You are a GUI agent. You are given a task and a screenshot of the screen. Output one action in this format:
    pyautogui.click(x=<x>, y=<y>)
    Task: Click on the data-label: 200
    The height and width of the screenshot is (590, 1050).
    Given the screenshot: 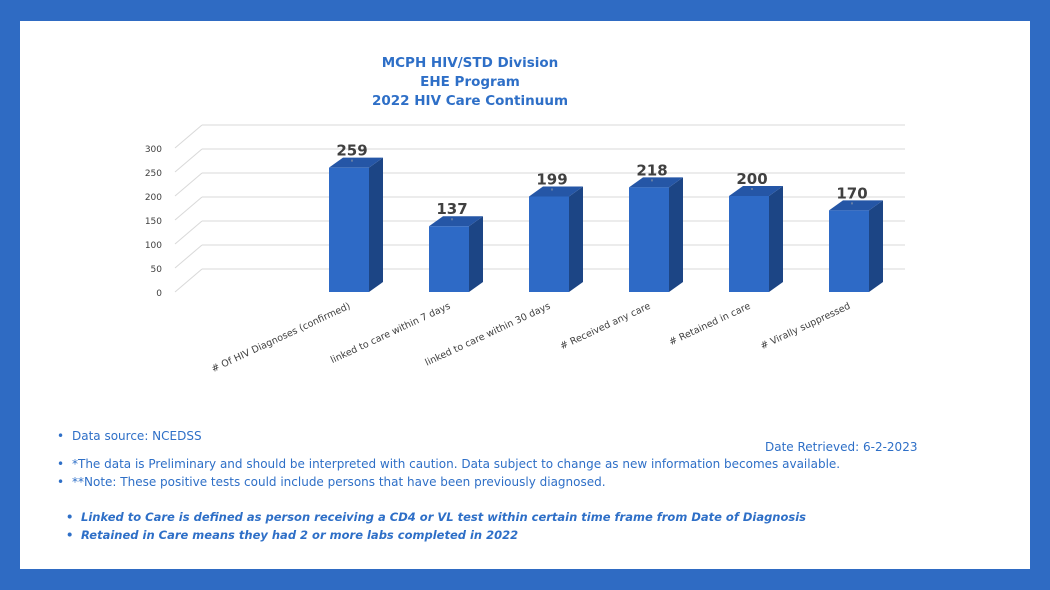 What is the action you would take?
    pyautogui.click(x=751, y=179)
    